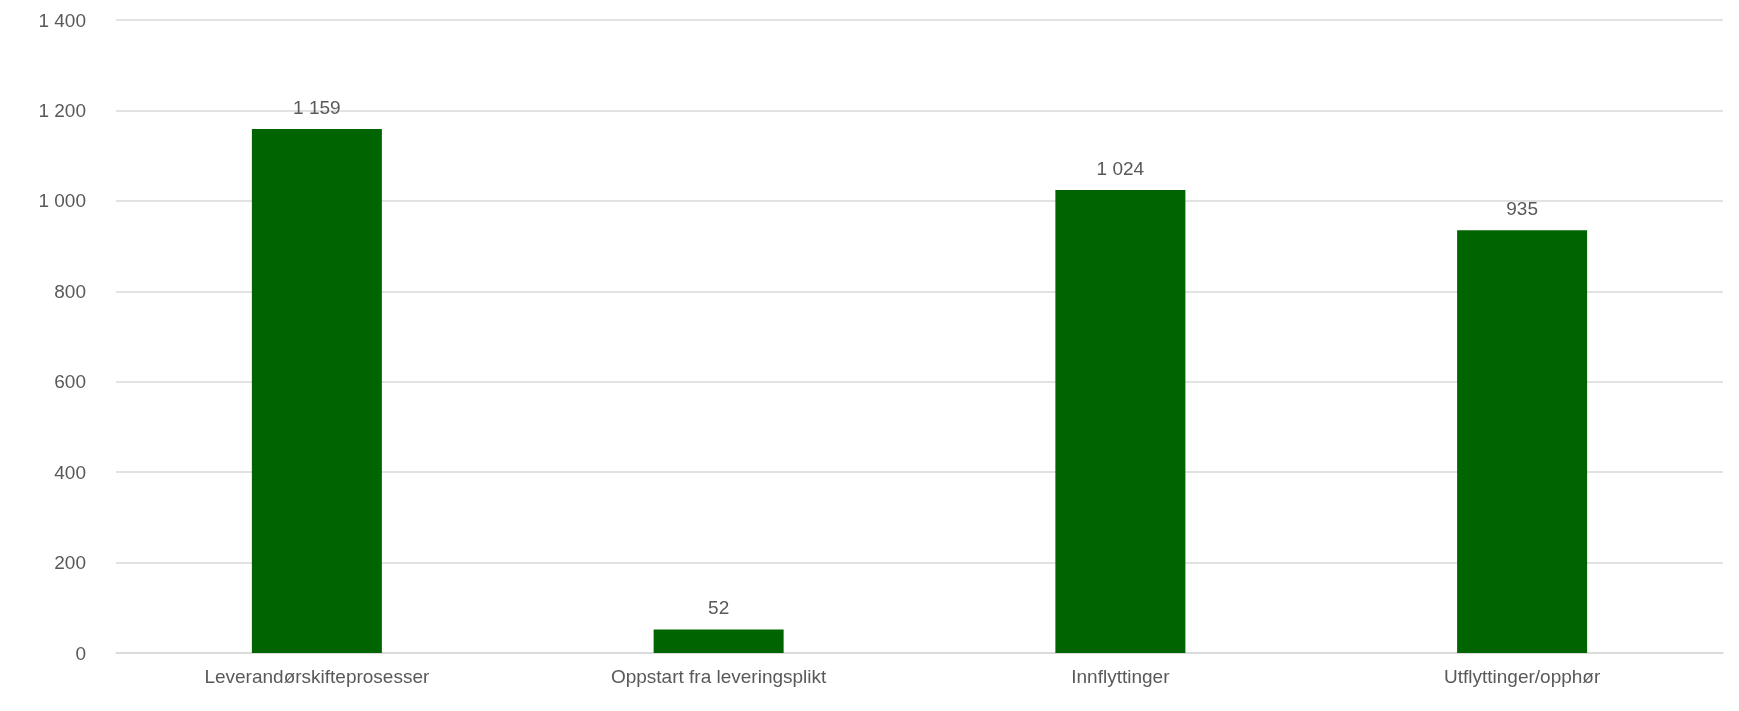 The height and width of the screenshot is (711, 1739). What do you see at coordinates (1522, 209) in the screenshot?
I see `data-label: 935` at bounding box center [1522, 209].